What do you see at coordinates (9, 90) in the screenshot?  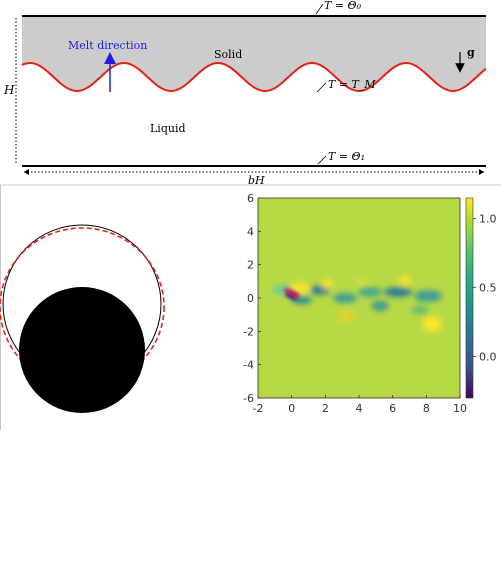 I see `height-label: H` at bounding box center [9, 90].